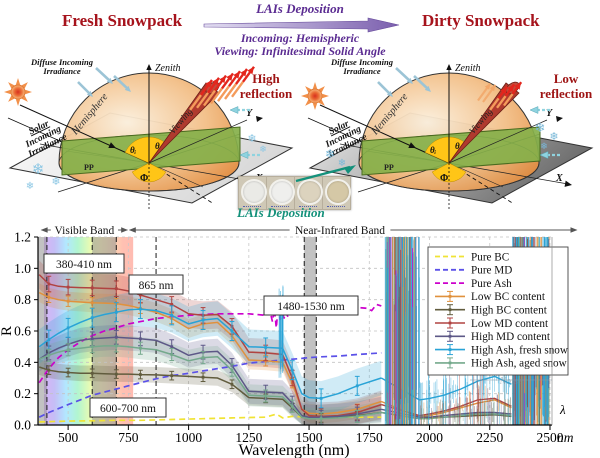  Describe the element at coordinates (22, 237) in the screenshot. I see `svg-text: 1.2` at that location.